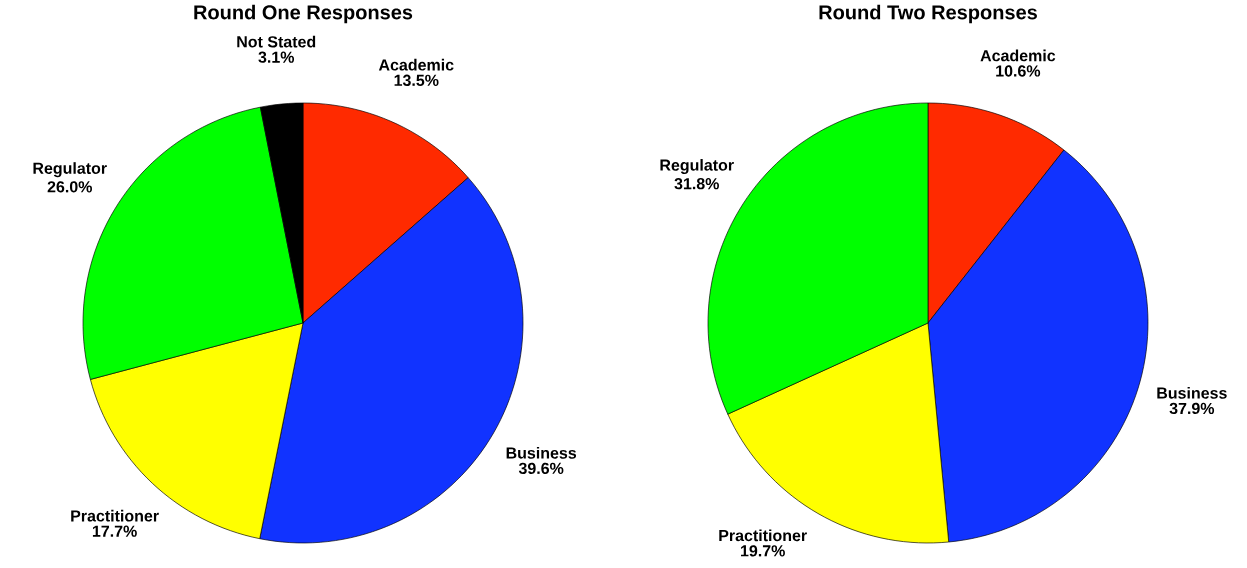 The image size is (1247, 568). I want to click on data-label: 37.9%, so click(1192, 408).